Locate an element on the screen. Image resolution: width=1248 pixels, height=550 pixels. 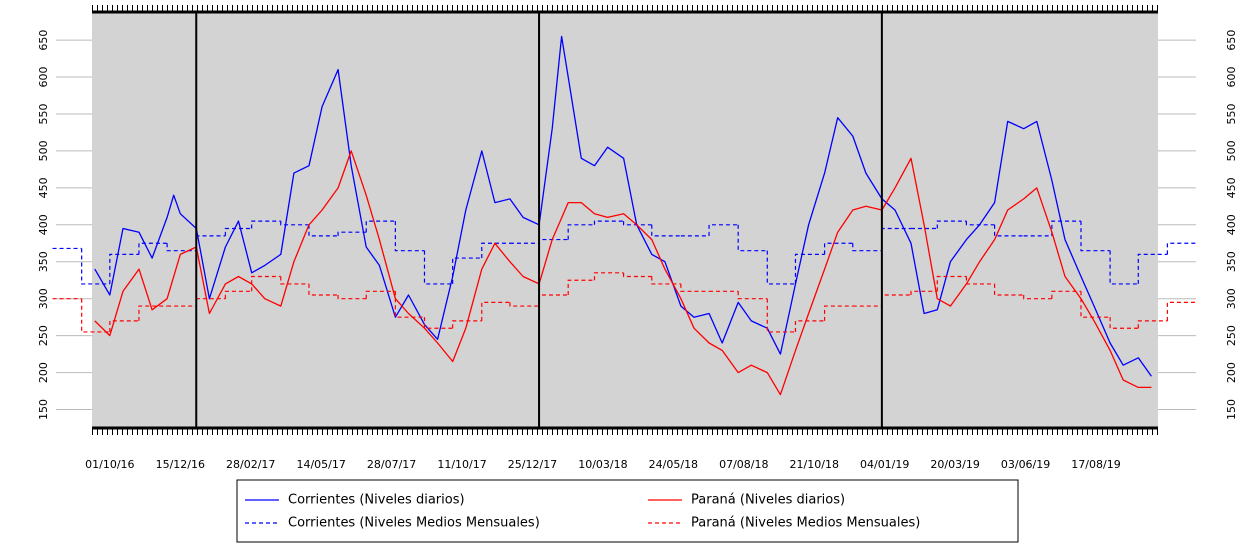
legend-label: Paraná (Niveles Medios Mensuales) is located at coordinates (805, 523).